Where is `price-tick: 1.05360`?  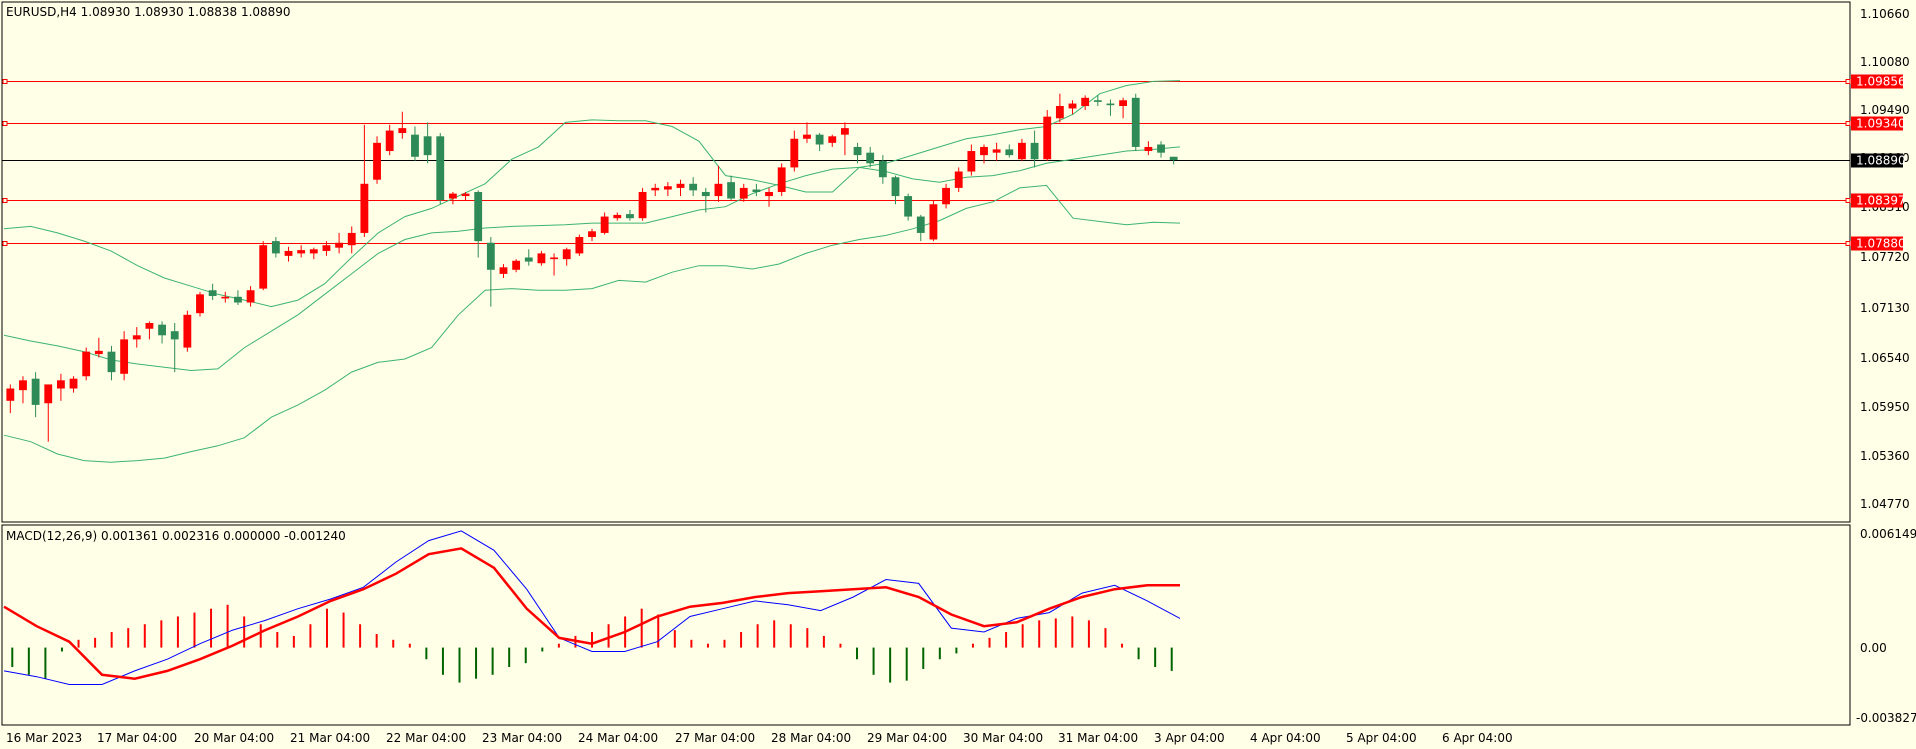 price-tick: 1.05360 is located at coordinates (1885, 456).